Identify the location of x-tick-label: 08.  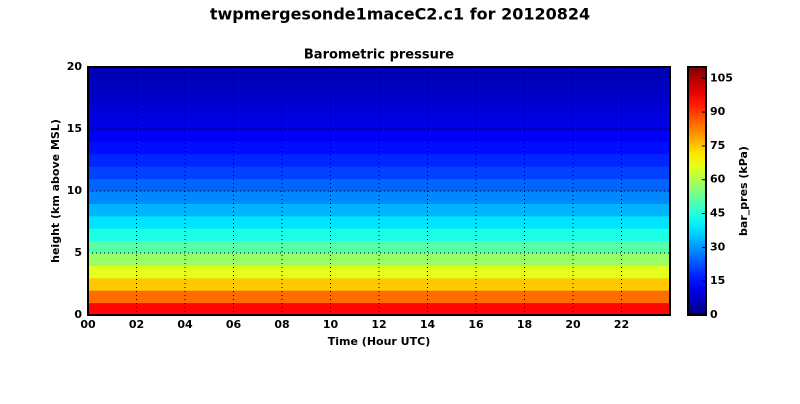
(281, 324).